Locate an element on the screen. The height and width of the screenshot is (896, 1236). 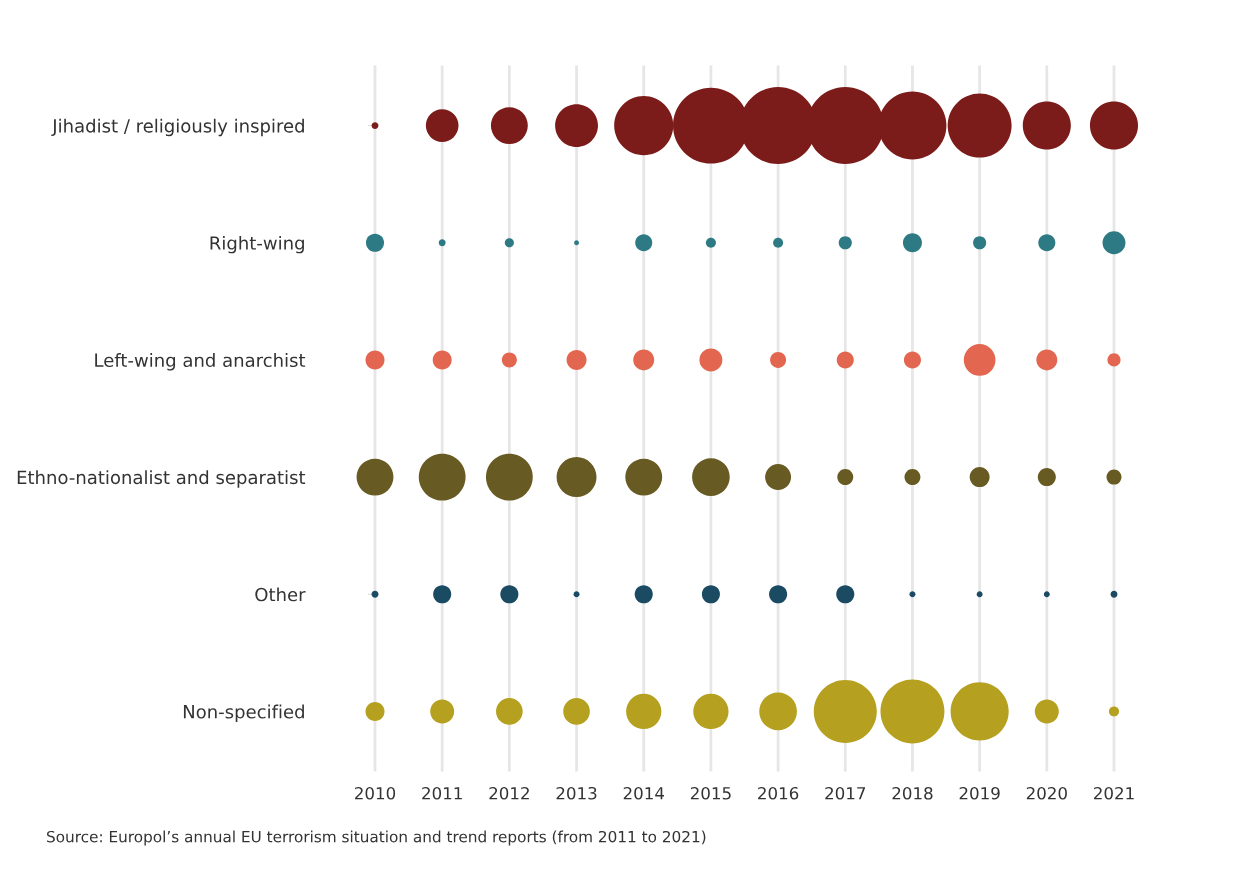
x-tick-label: 2012 is located at coordinates (509, 793).